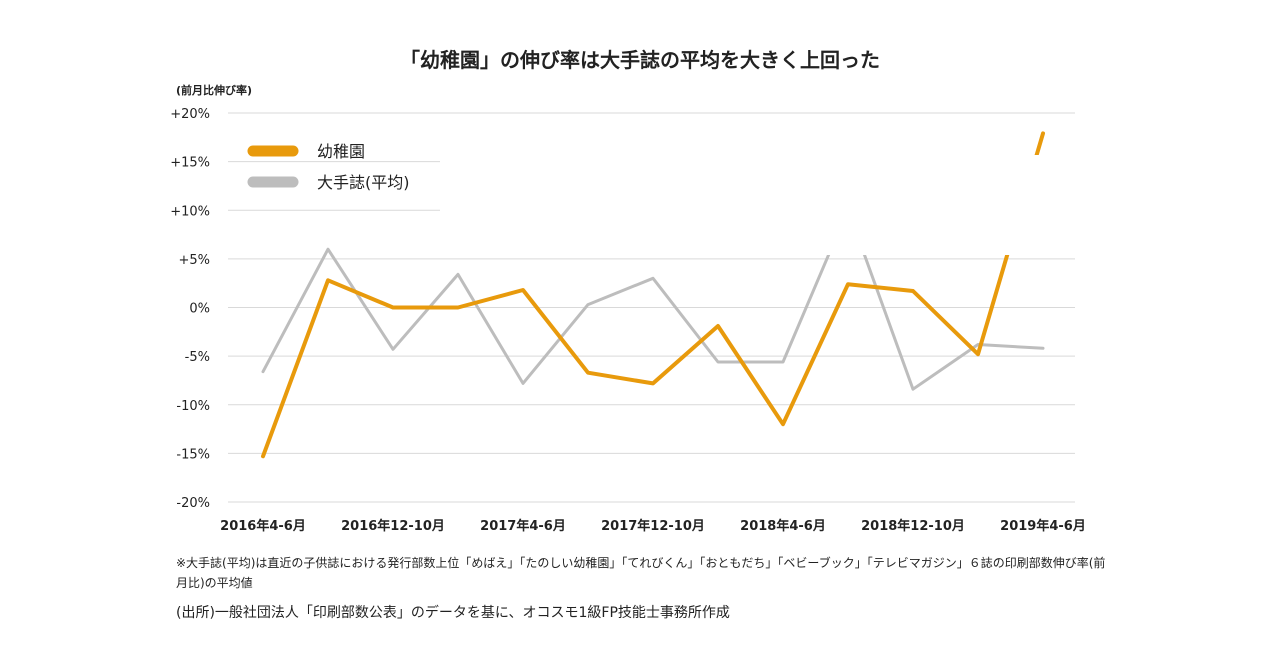  Describe the element at coordinates (783, 526) in the screenshot. I see `x-tick-label: 2018年4-6月` at that location.